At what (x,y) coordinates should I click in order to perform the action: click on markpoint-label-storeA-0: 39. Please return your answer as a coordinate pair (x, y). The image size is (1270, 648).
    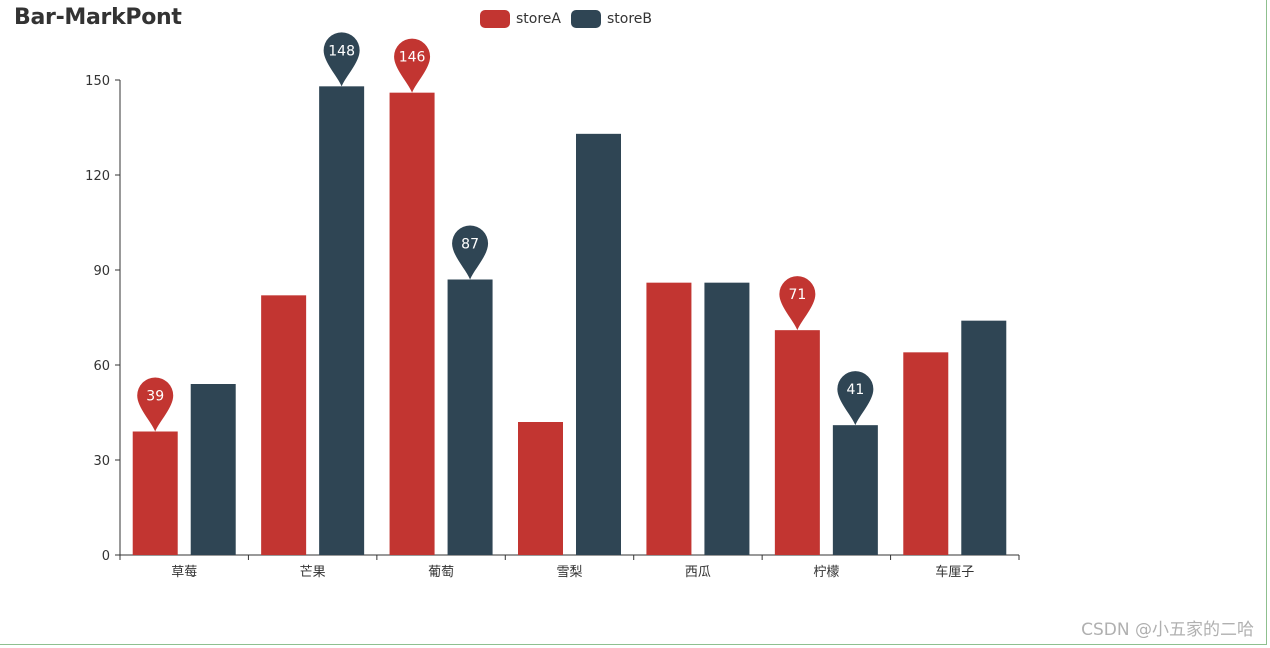
    Looking at the image, I should click on (155, 397).